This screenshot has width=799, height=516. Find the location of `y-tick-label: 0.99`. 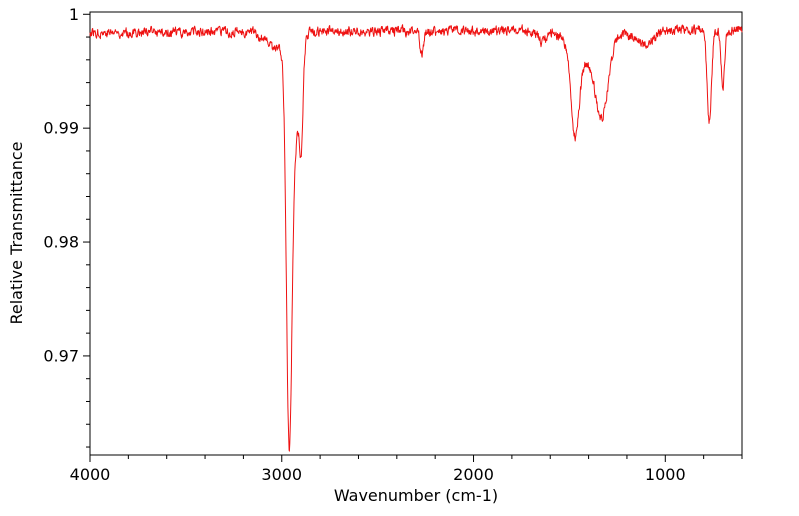

y-tick-label: 0.99 is located at coordinates (61, 128).